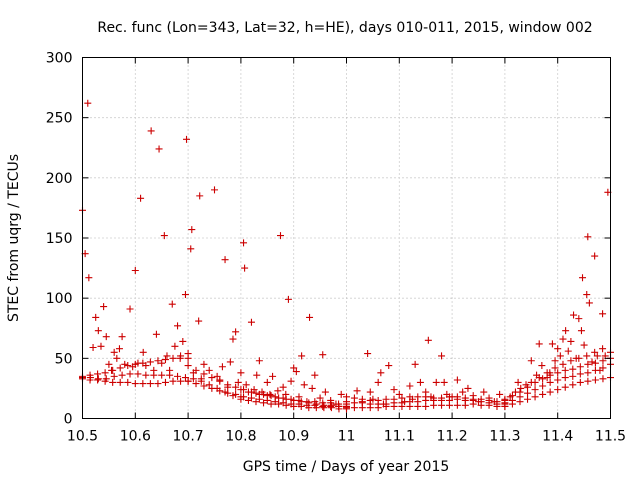 Image resolution: width=640 pixels, height=480 pixels. I want to click on y-tick-label: 250, so click(59, 119).